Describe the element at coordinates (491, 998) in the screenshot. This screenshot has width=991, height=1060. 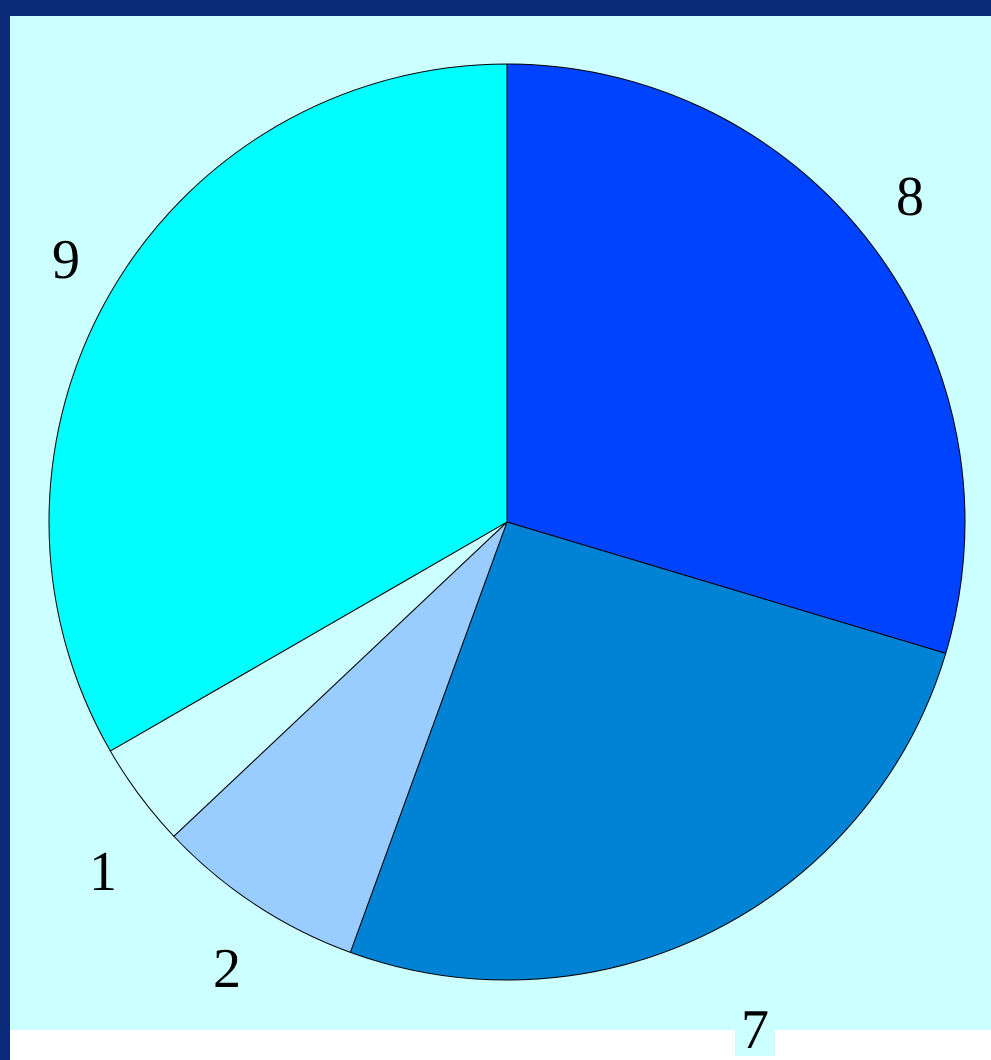
I see `label-backgrounds` at that location.